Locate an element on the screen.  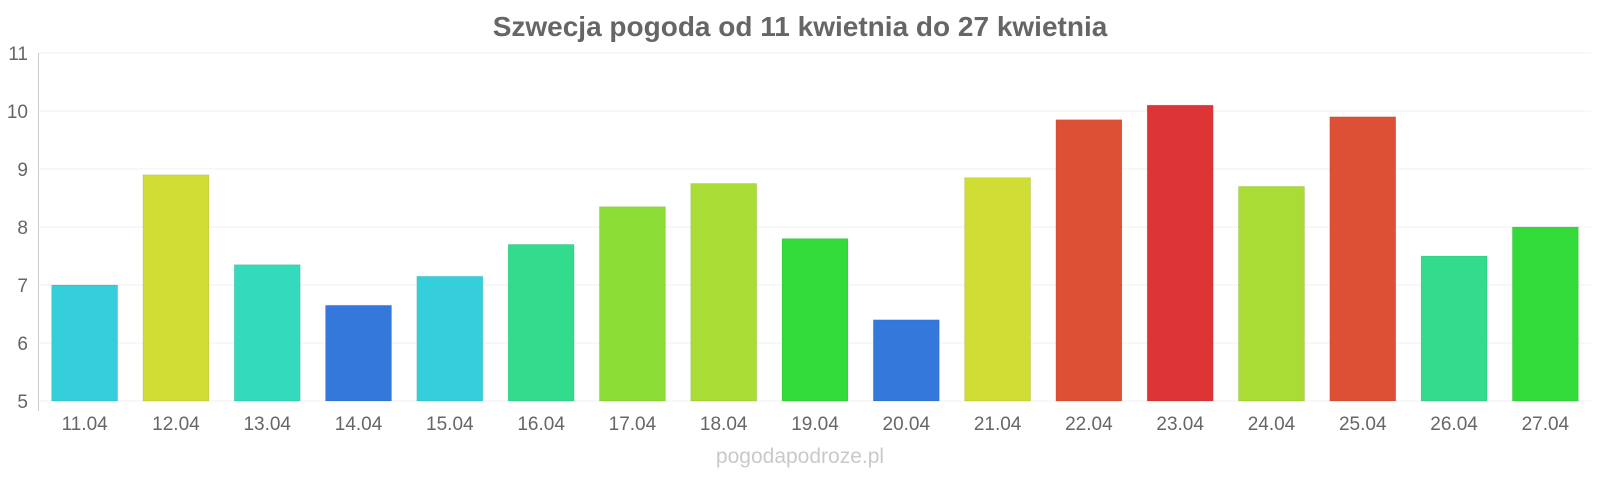
x-tick-label: 19.04 is located at coordinates (815, 424).